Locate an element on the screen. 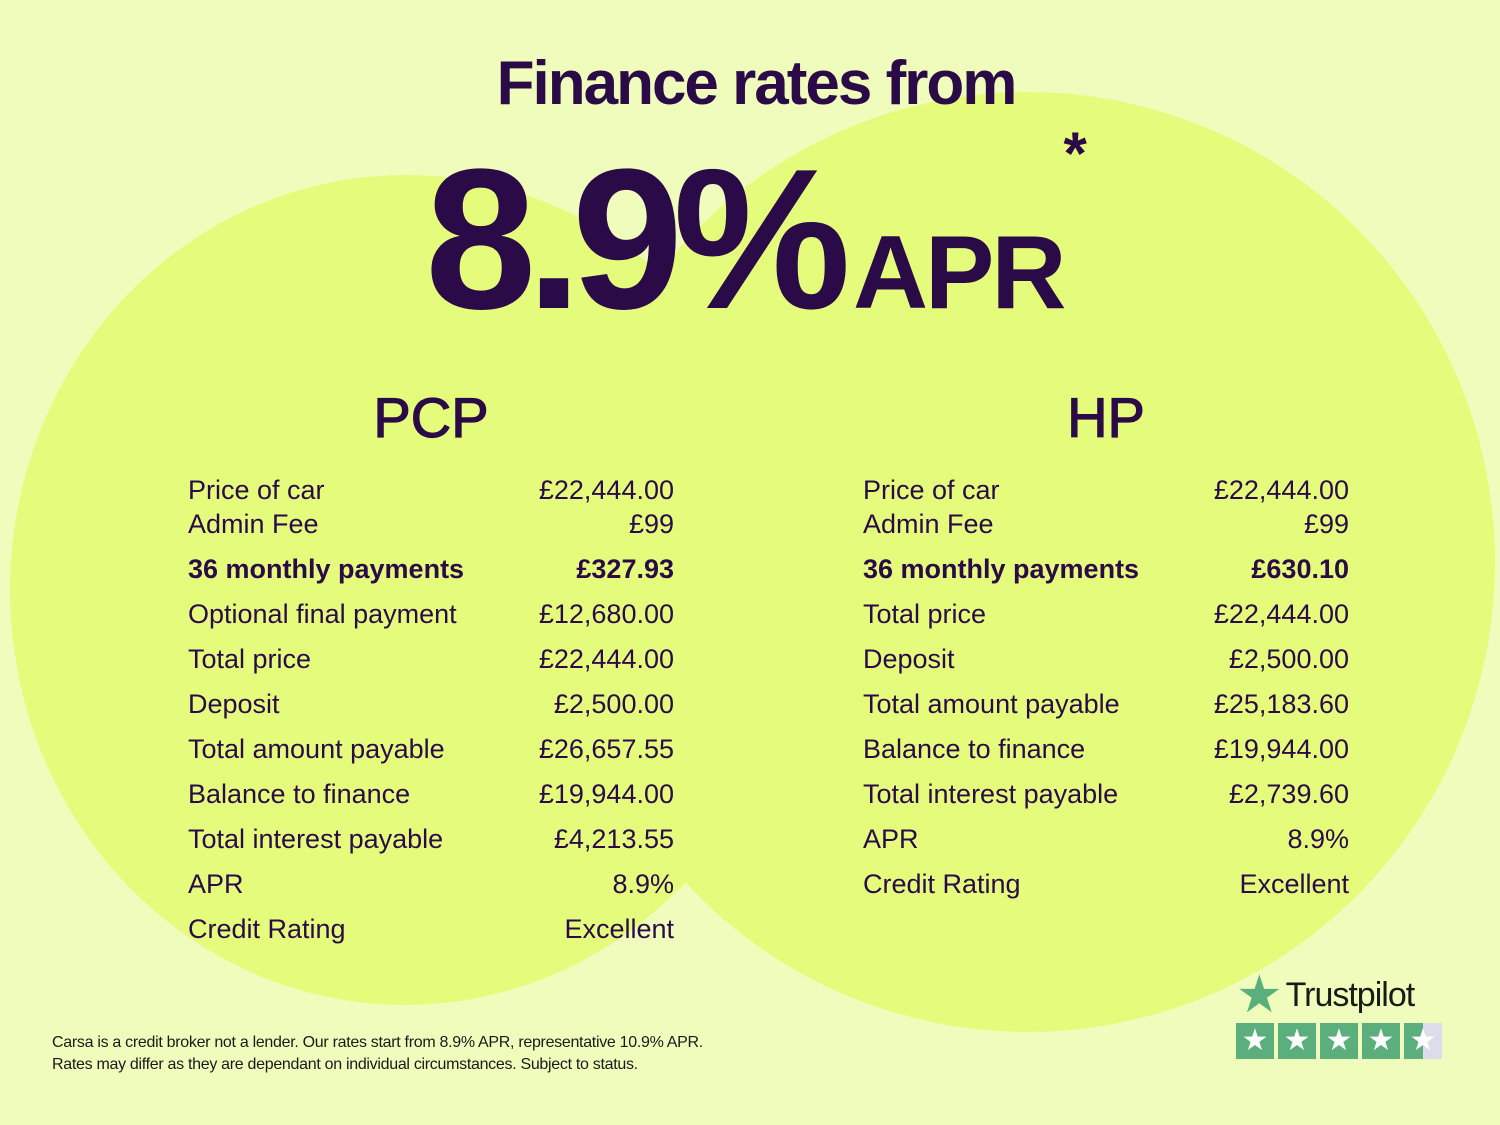  table-row: Total amount payable £26,657.55 is located at coordinates (431, 756).